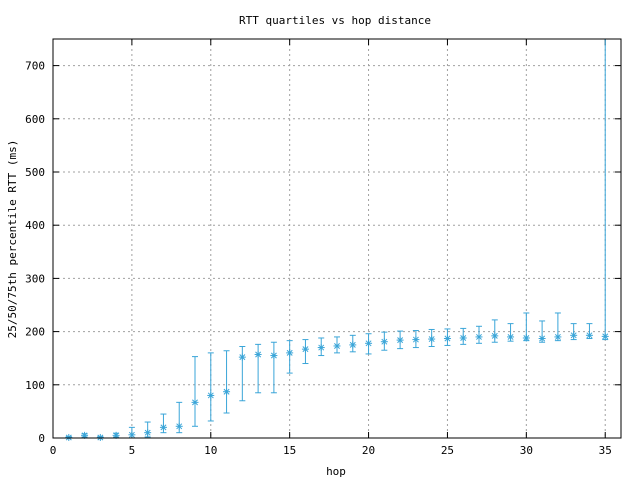  What do you see at coordinates (132, 450) in the screenshot?
I see `x-tick-label: 5` at bounding box center [132, 450].